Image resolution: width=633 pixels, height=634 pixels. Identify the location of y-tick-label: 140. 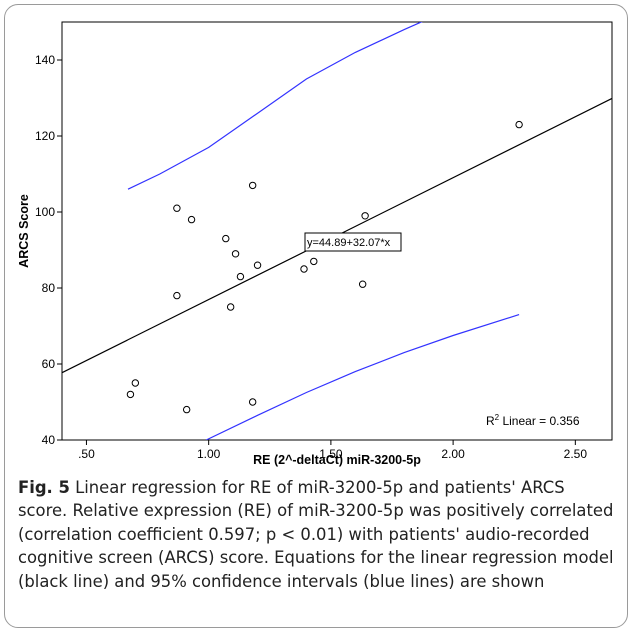
(45, 60).